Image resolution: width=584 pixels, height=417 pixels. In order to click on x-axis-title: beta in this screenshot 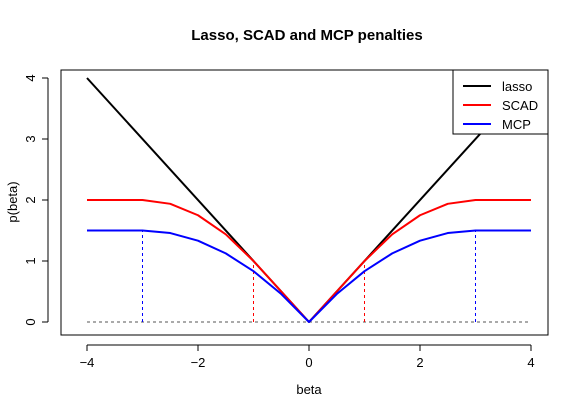, I will do `click(309, 389)`.